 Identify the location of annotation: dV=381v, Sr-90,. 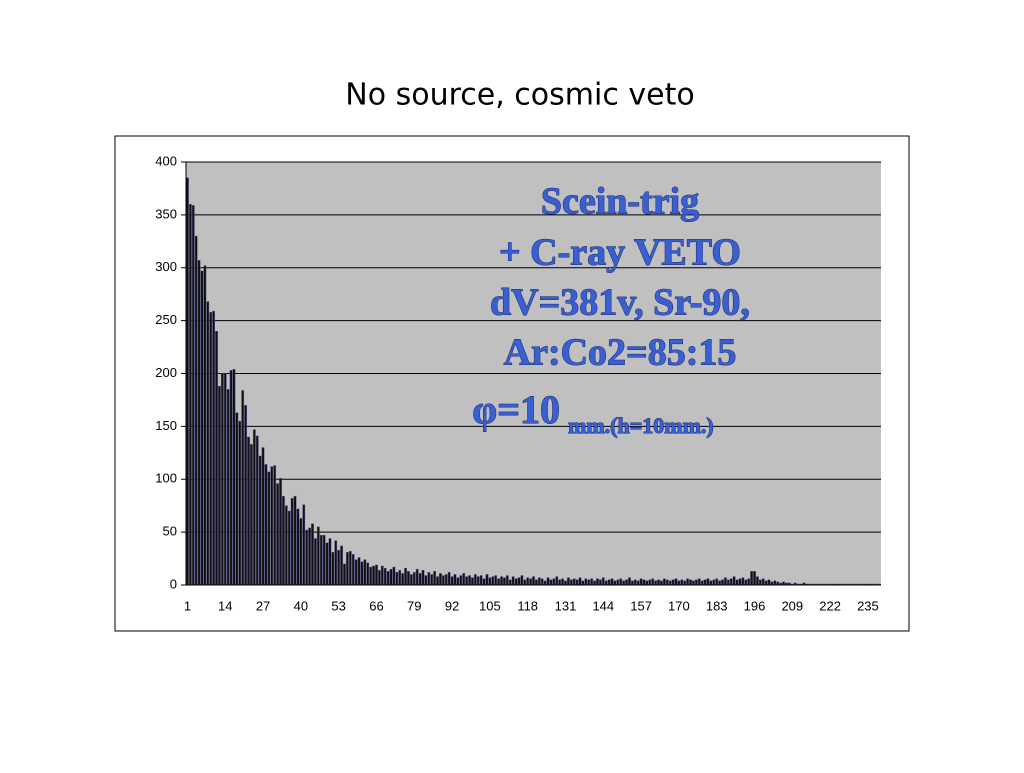
(620, 303).